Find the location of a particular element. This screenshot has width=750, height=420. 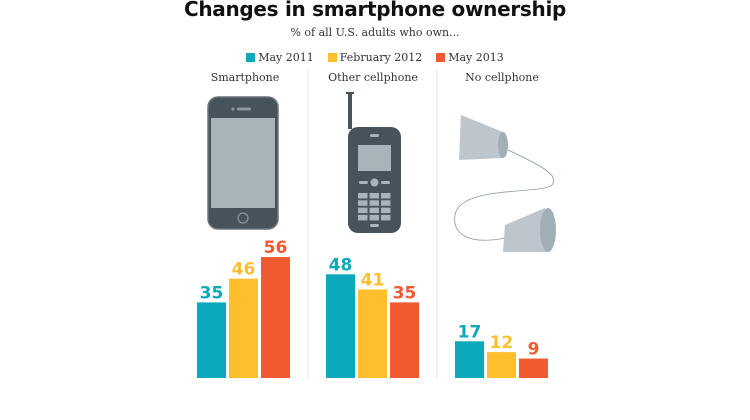

legend-item: May 2013 is located at coordinates (470, 57).